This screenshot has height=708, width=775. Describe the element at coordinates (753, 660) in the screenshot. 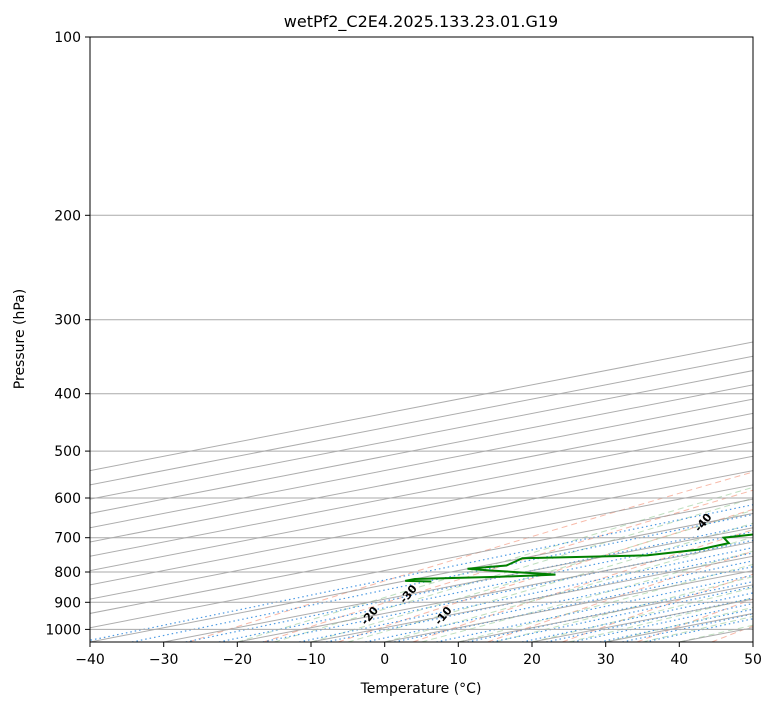

I see `x-tick-label: 50` at that location.